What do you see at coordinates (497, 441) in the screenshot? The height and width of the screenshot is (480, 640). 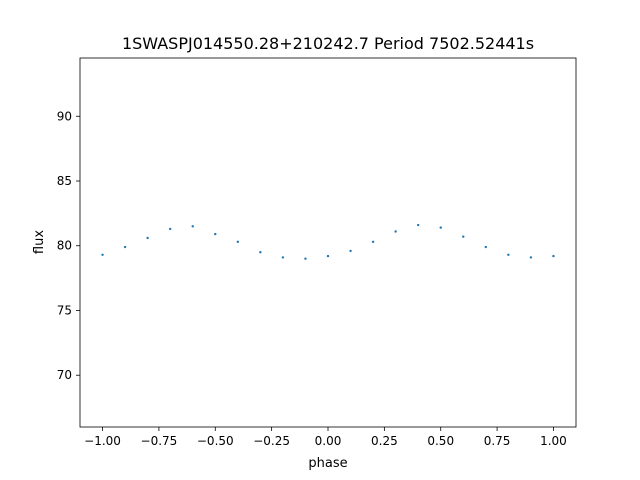 I see `x-tick-label: 0.75` at bounding box center [497, 441].